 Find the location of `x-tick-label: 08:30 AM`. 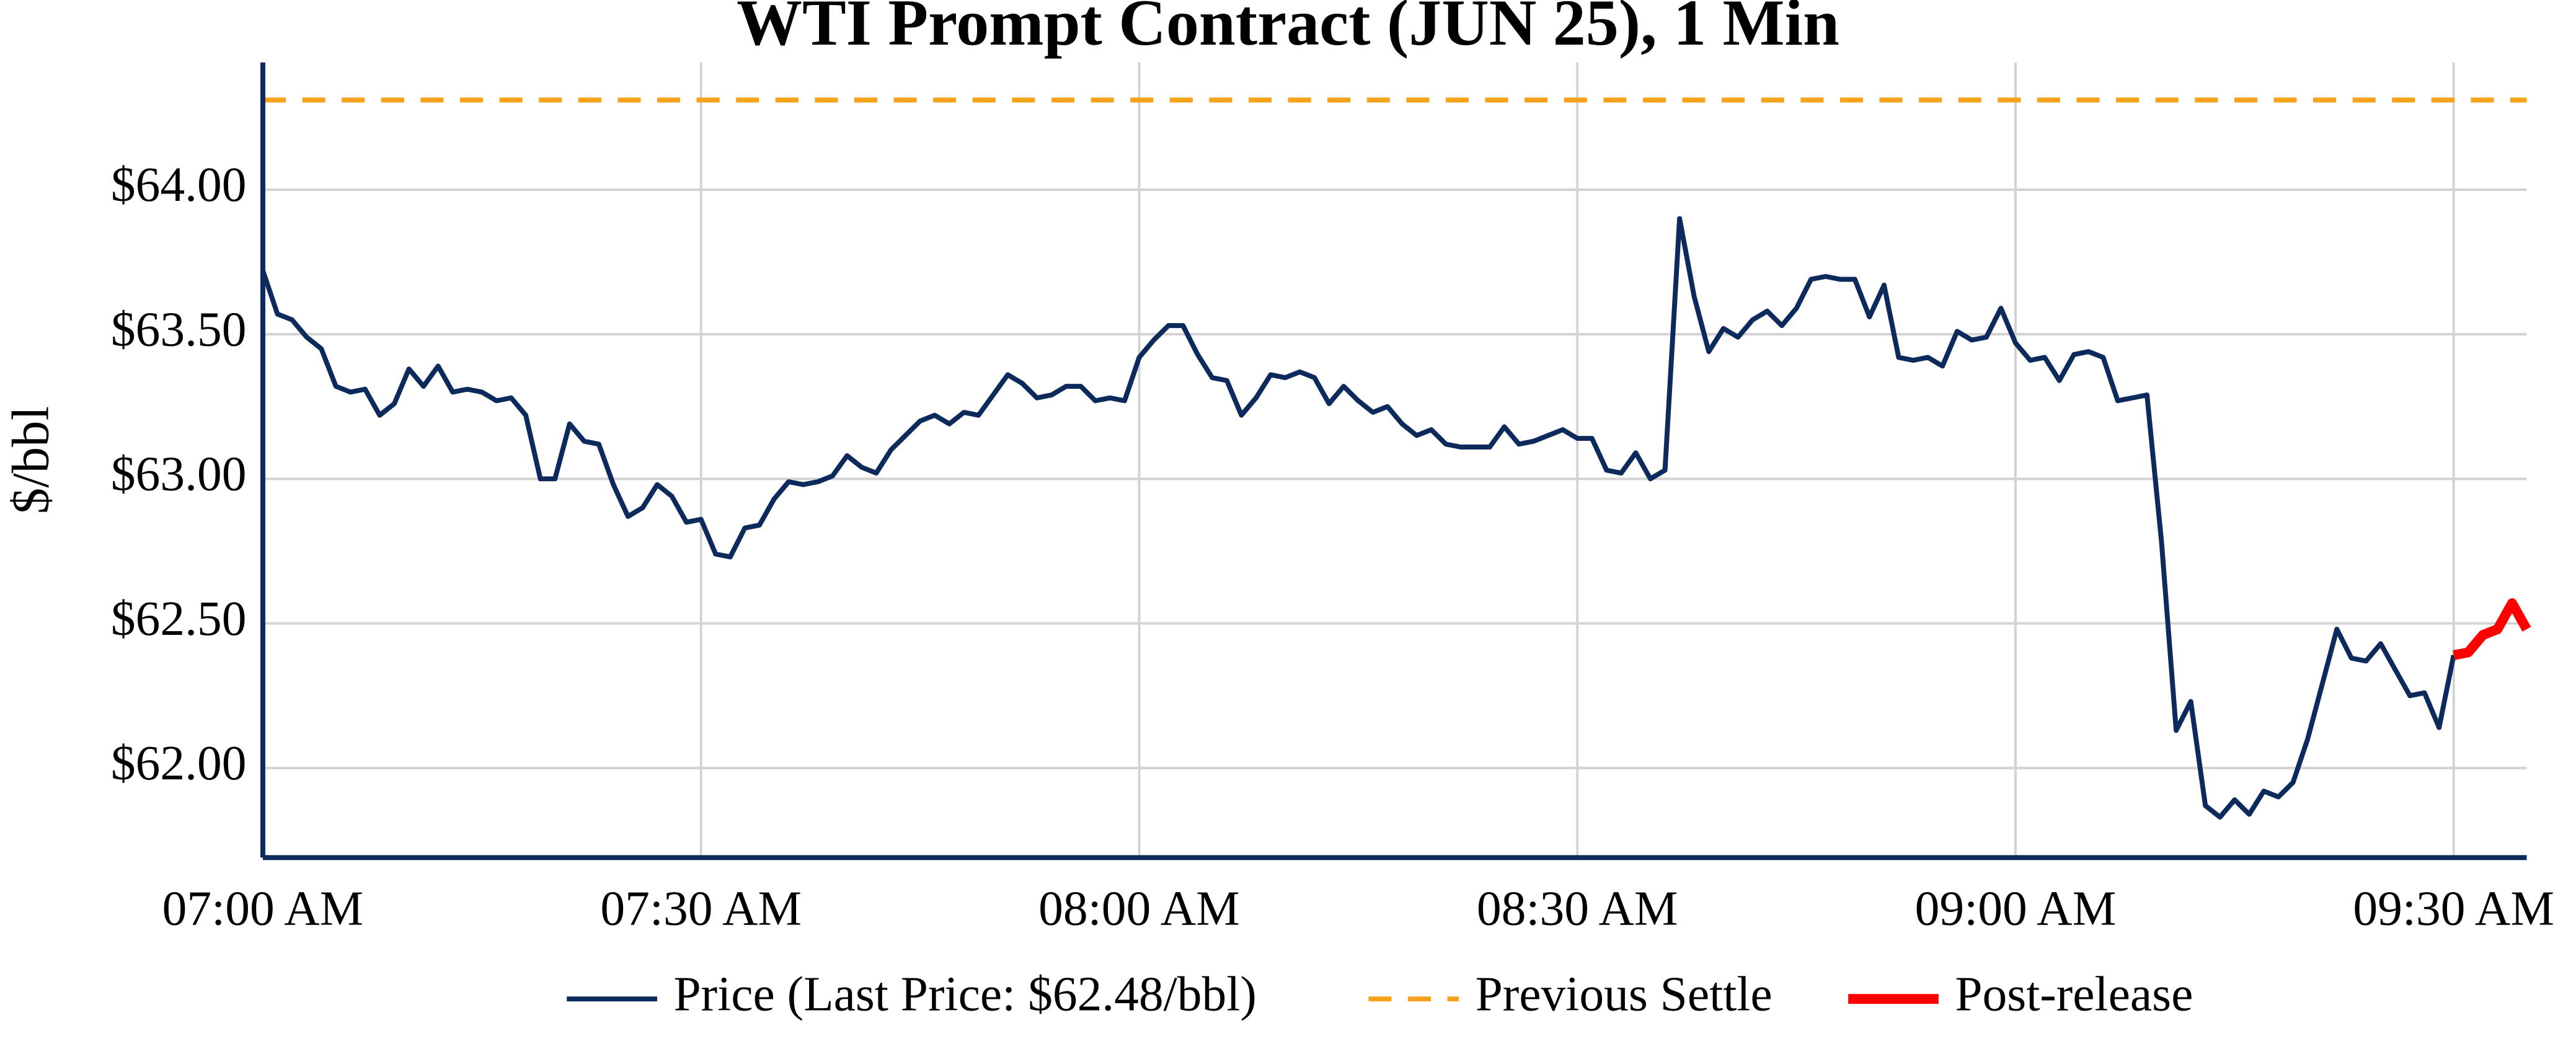

x-tick-label: 08:30 AM is located at coordinates (1577, 909).